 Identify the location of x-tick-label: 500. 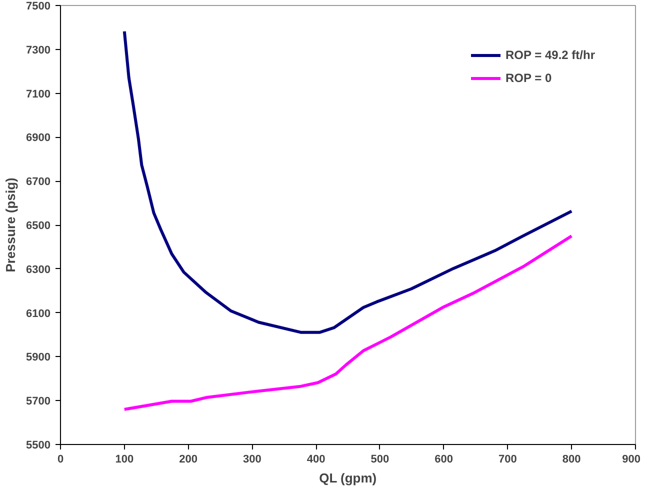
(380, 460).